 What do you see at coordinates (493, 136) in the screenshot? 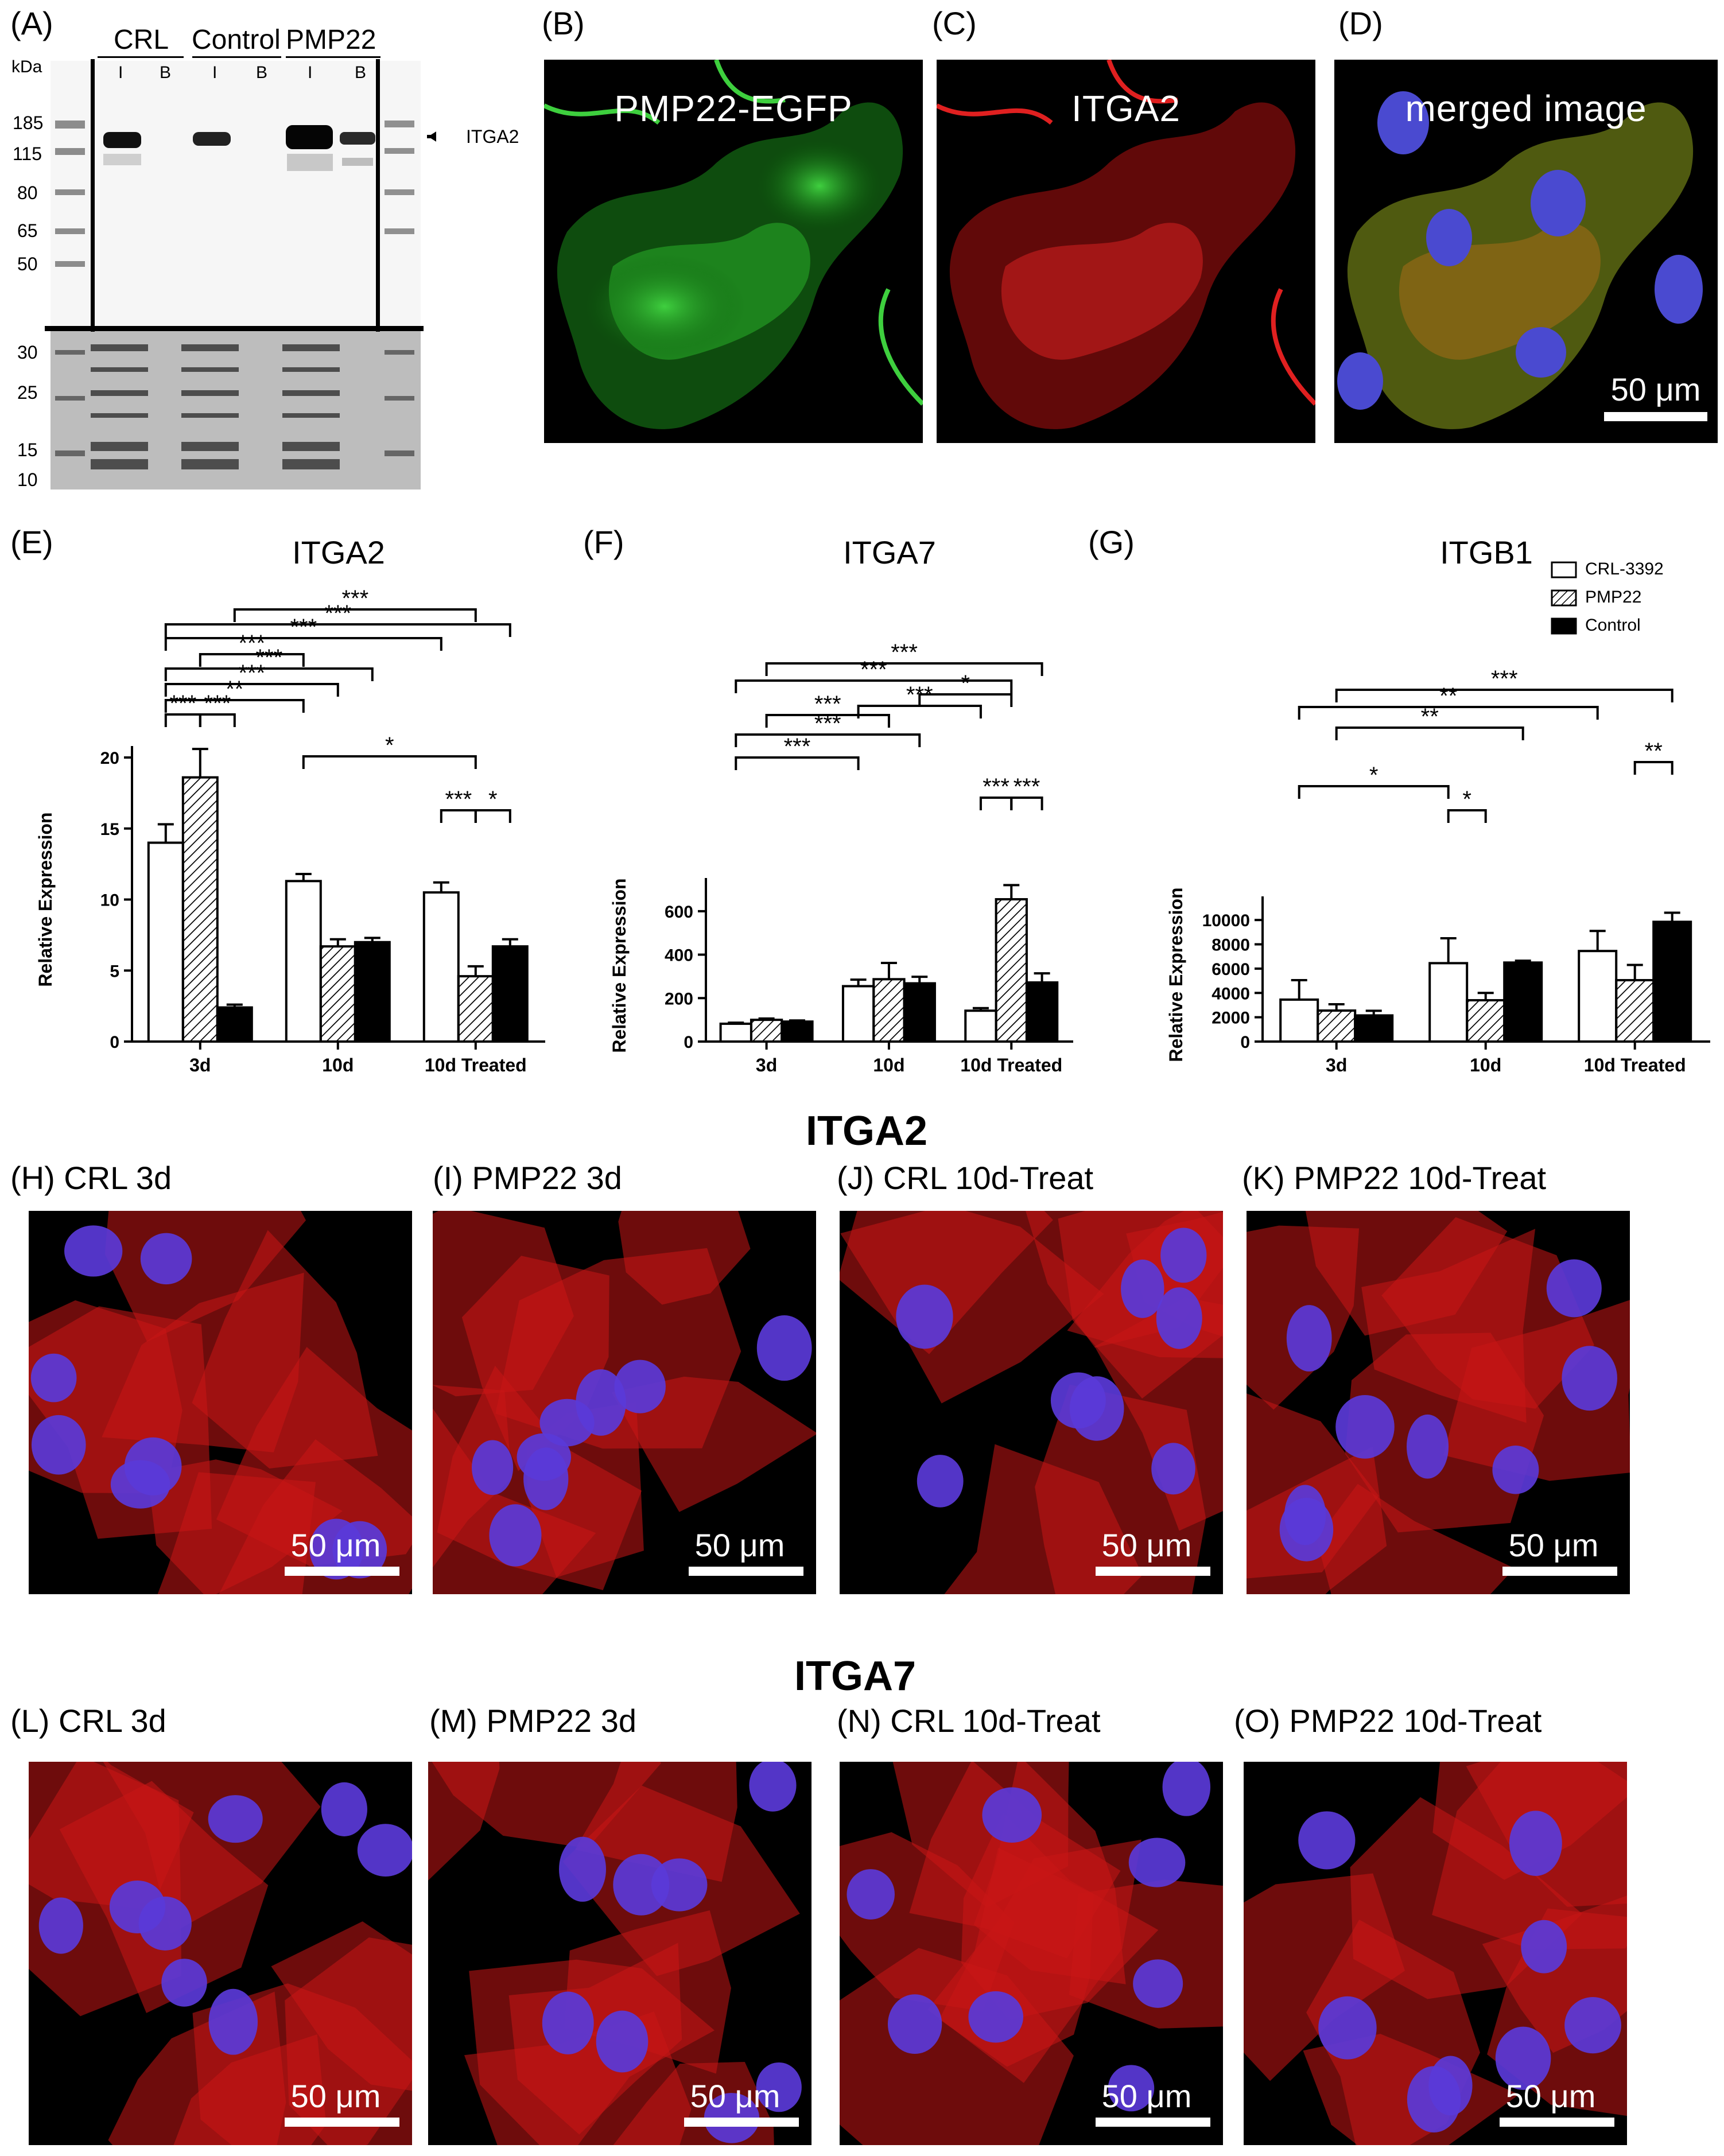
I see `blot-band-label: ITGA2` at bounding box center [493, 136].